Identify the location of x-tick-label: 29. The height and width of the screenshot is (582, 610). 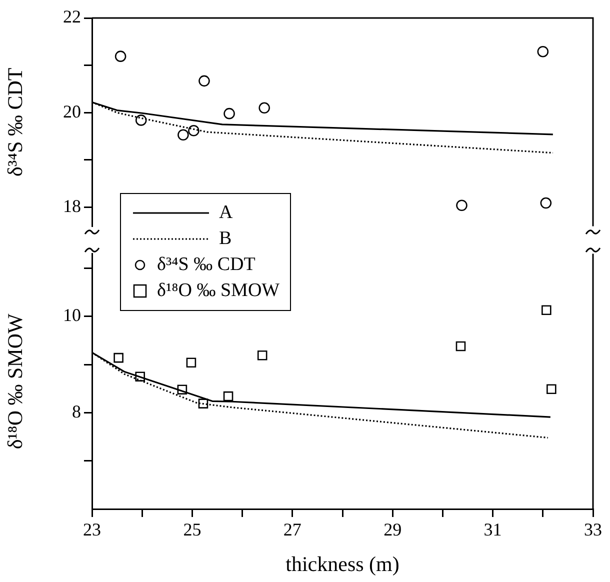
(393, 530).